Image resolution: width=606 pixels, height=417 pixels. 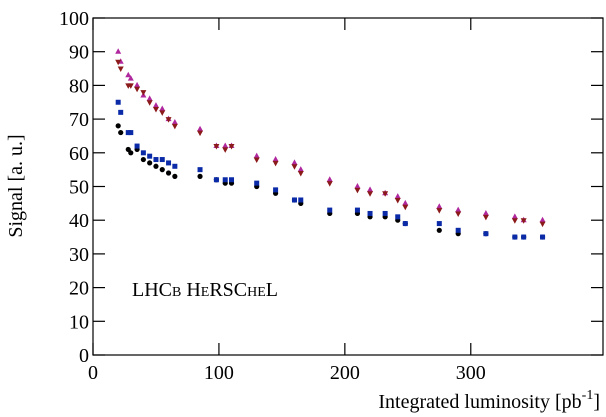 I want to click on y-tick-label: 90, so click(x=79, y=53).